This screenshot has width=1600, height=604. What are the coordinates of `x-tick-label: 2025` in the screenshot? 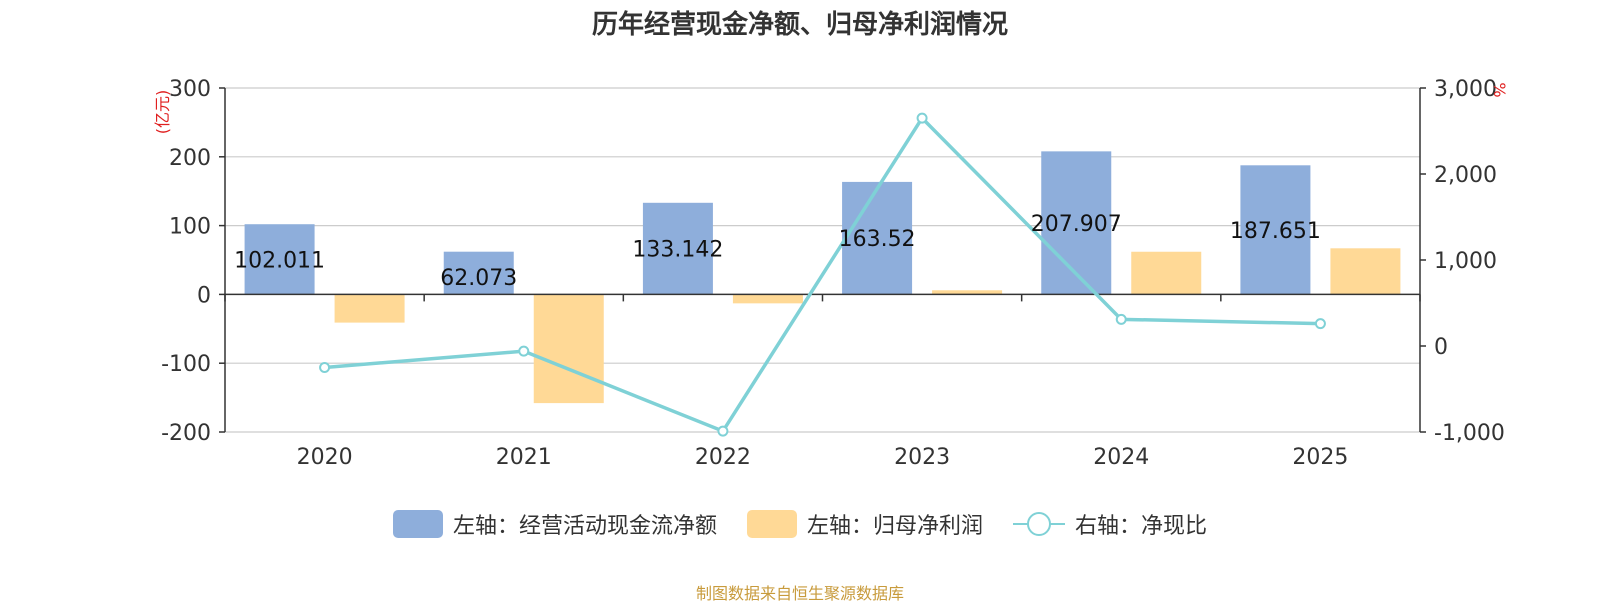 It's located at (1320, 457).